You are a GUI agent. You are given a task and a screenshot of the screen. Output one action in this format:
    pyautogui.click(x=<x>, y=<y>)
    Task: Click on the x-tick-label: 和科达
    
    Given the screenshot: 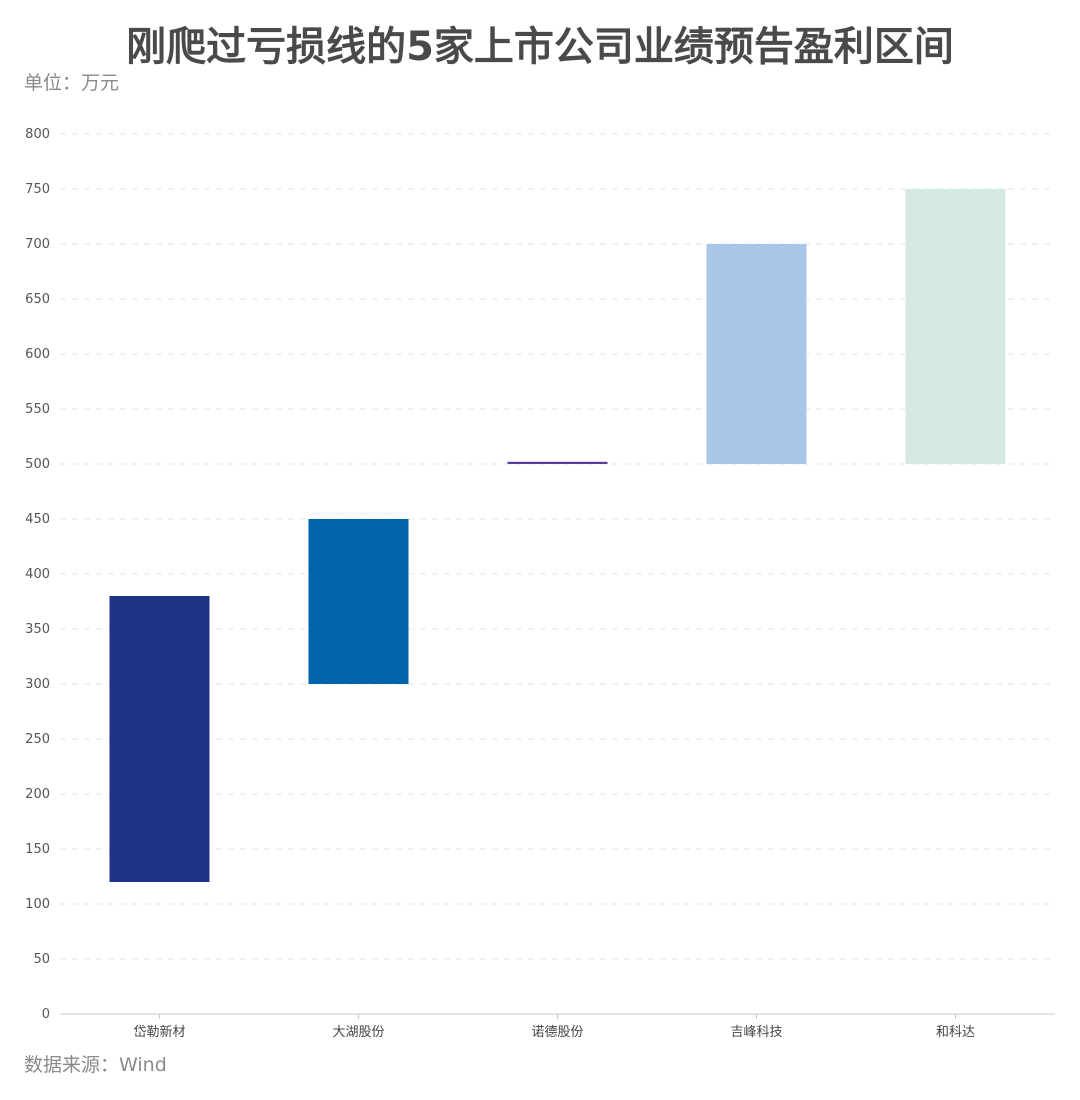 What is the action you would take?
    pyautogui.click(x=955, y=1032)
    